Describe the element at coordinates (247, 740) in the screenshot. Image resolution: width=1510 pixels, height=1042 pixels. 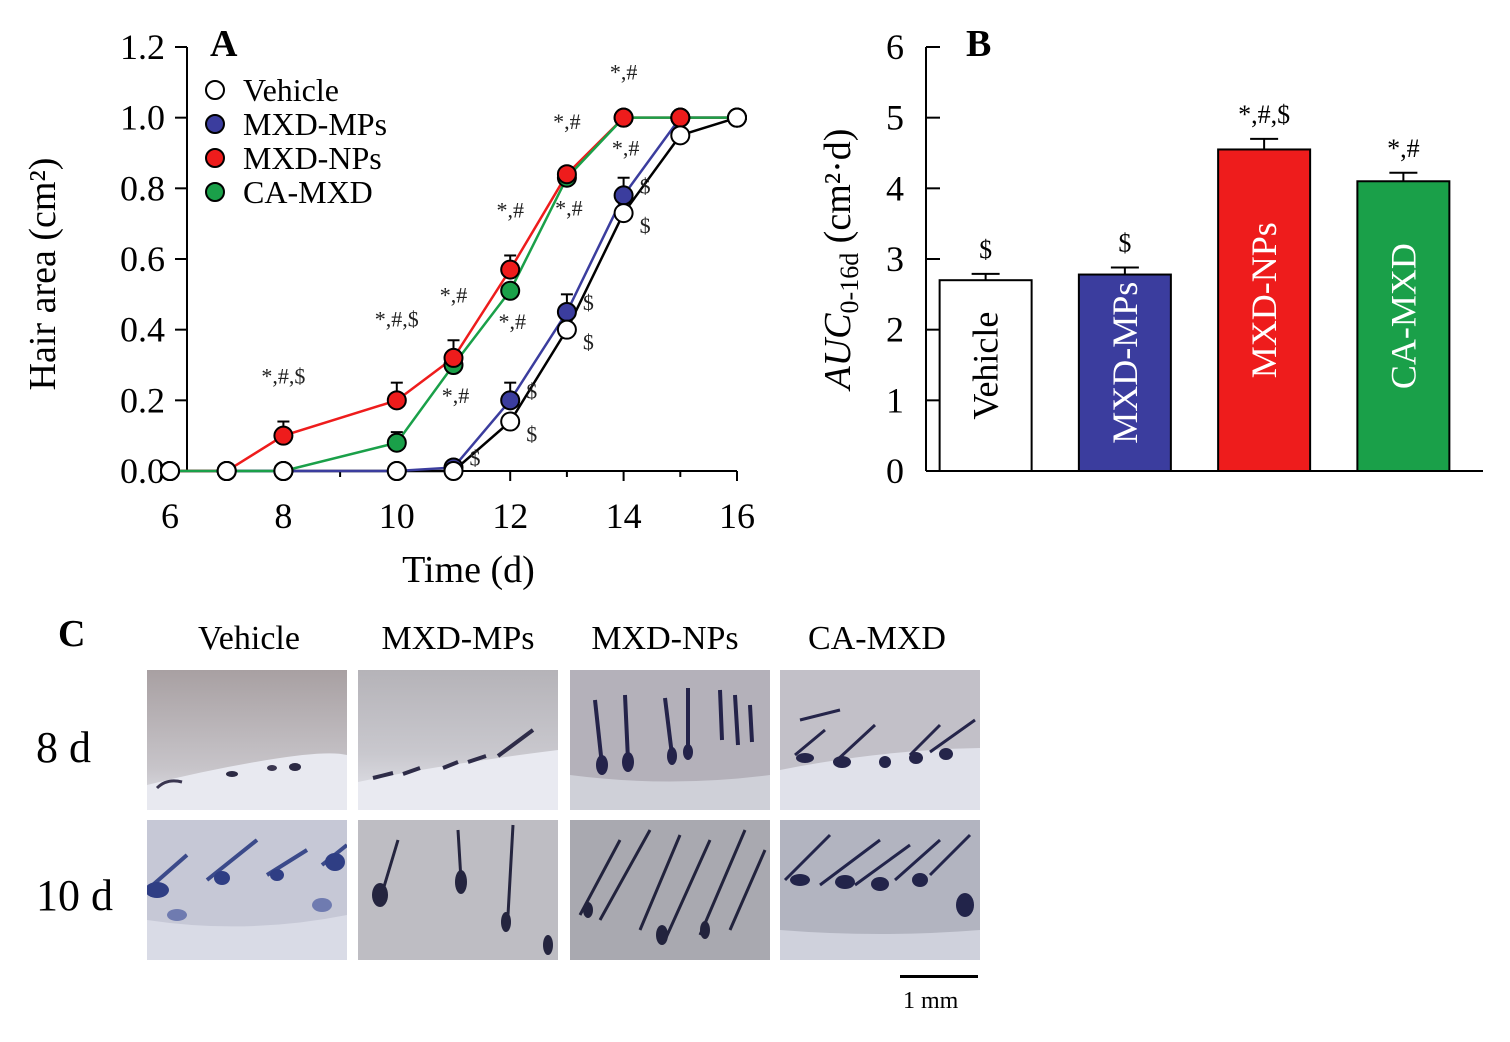
I see `micrograph-vehicle-8d` at that location.